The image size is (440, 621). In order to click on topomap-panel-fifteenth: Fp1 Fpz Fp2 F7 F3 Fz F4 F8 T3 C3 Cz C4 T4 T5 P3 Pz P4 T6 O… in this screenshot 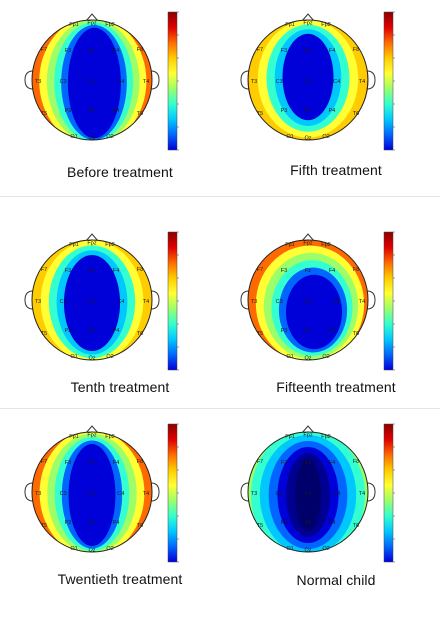, I will do `click(336, 313)`.